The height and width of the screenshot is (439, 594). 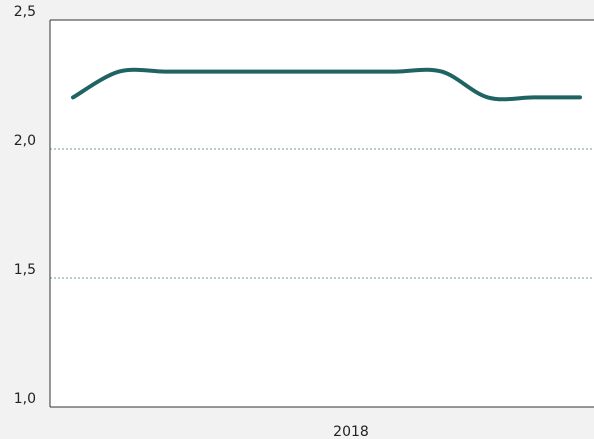 I want to click on y-tick-label: 2,0, so click(x=25, y=141).